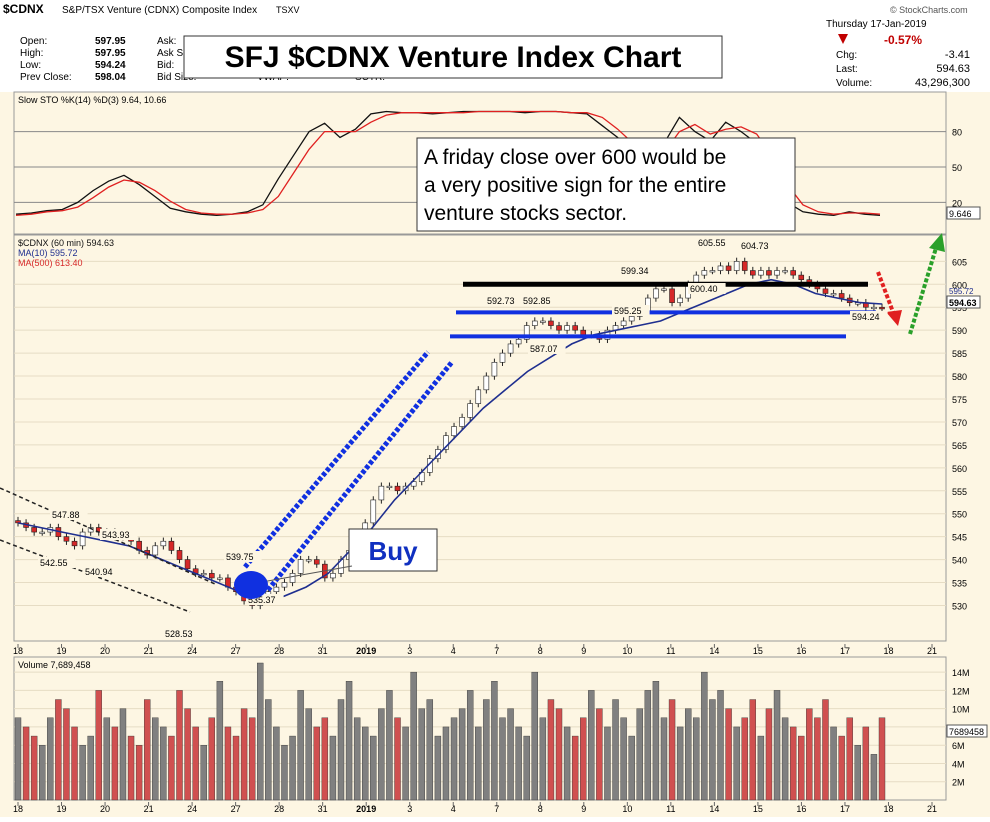 This screenshot has width=990, height=822. Describe the element at coordinates (959, 354) in the screenshot. I see `price-tick-label: 585` at that location.